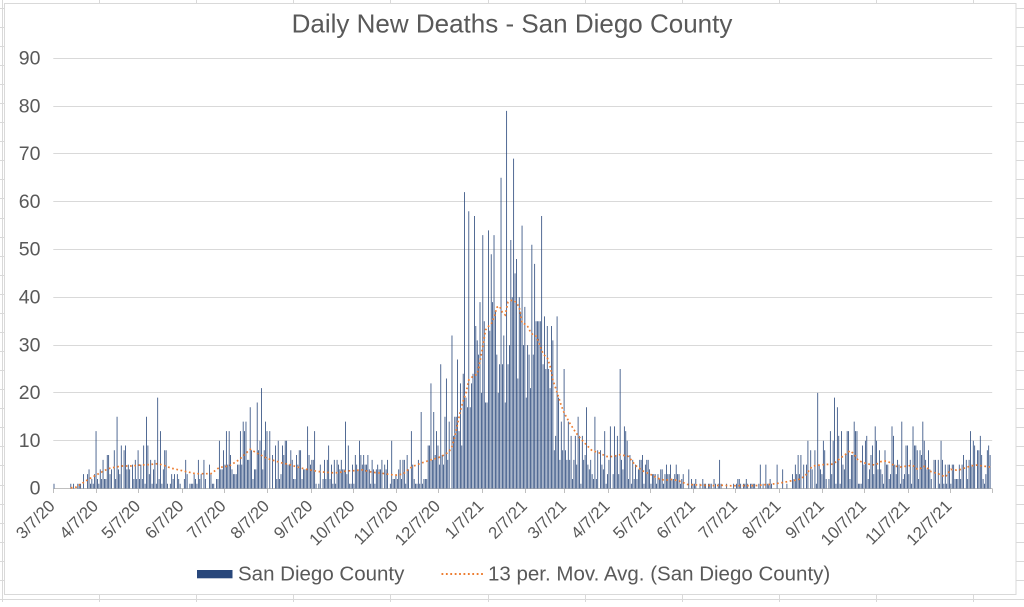 This screenshot has height=607, width=1024. What do you see at coordinates (30, 298) in the screenshot?
I see `svg-text: 40` at bounding box center [30, 298].